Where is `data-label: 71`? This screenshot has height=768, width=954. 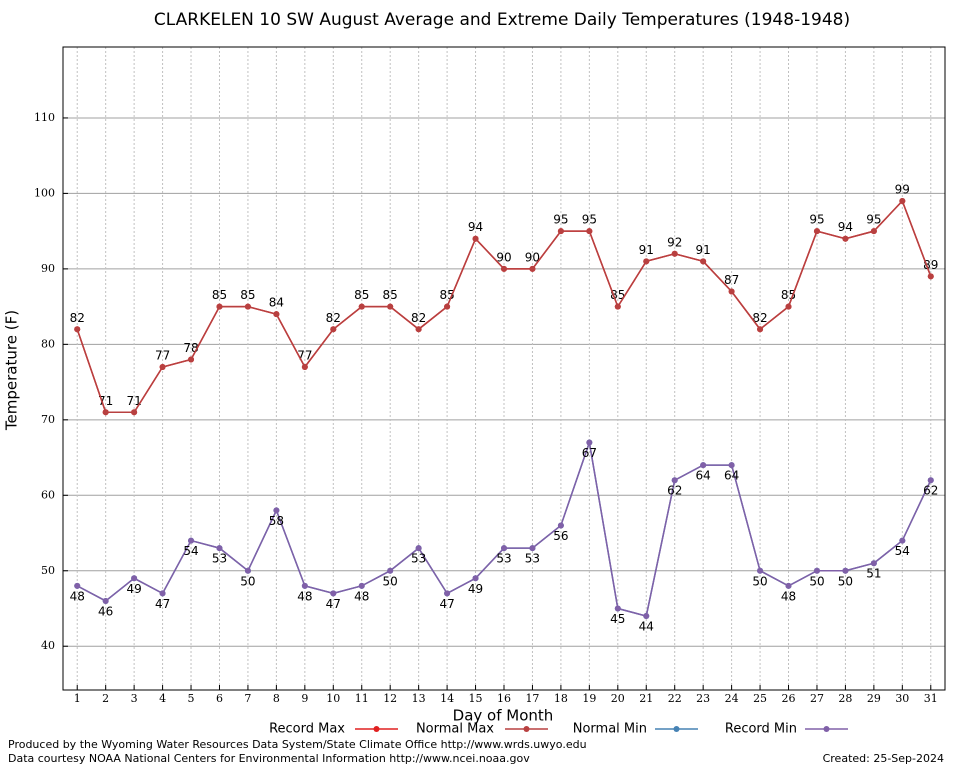
data-label: 71 is located at coordinates (133, 401).